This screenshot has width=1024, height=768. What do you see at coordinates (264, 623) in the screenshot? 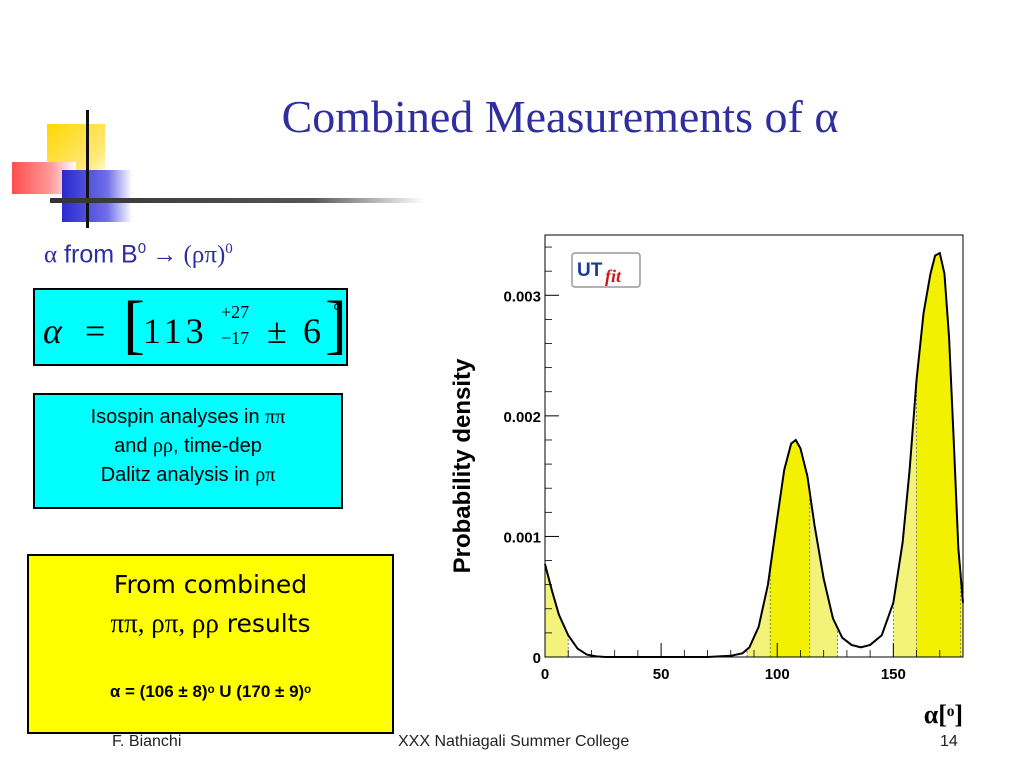
I see `combined-channels-text: results` at bounding box center [264, 623].